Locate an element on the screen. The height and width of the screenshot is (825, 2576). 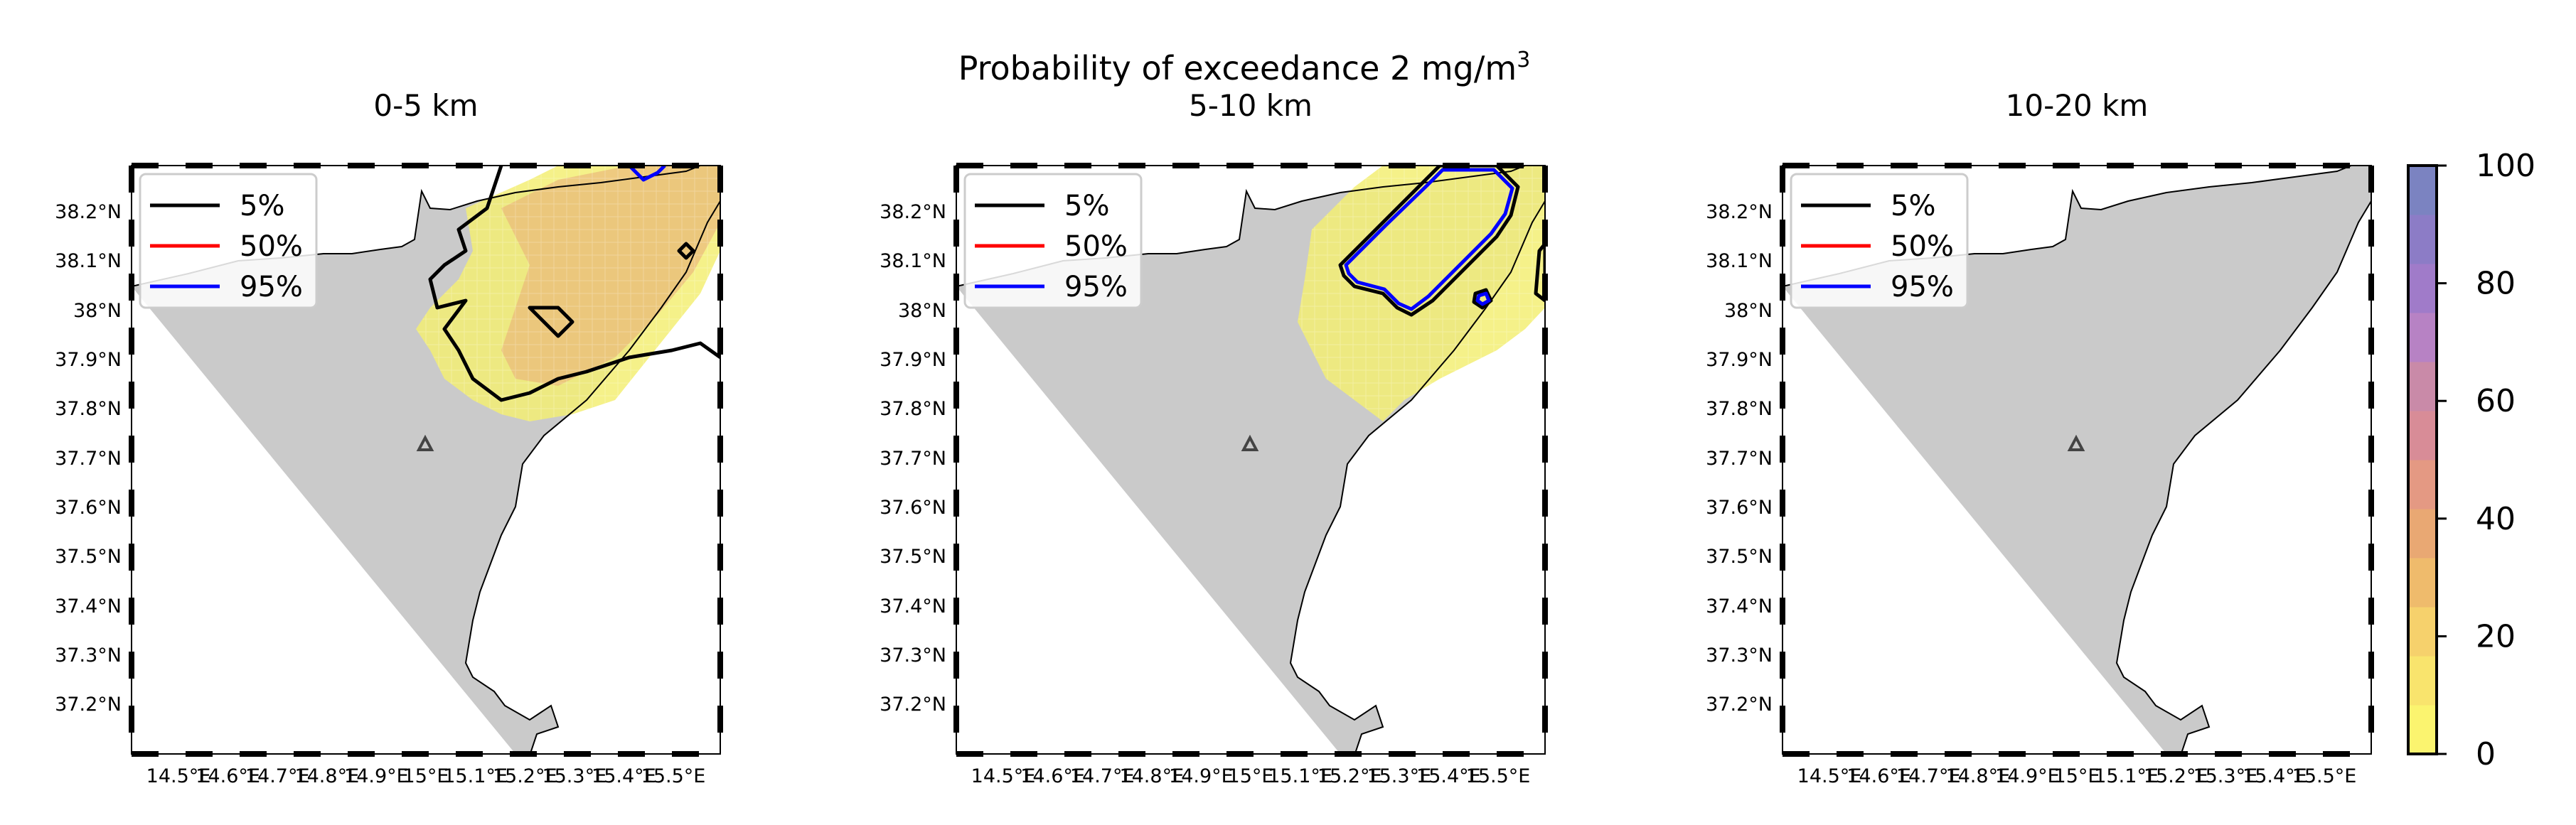
colorbar-tick-label: 0 is located at coordinates (2486, 754).